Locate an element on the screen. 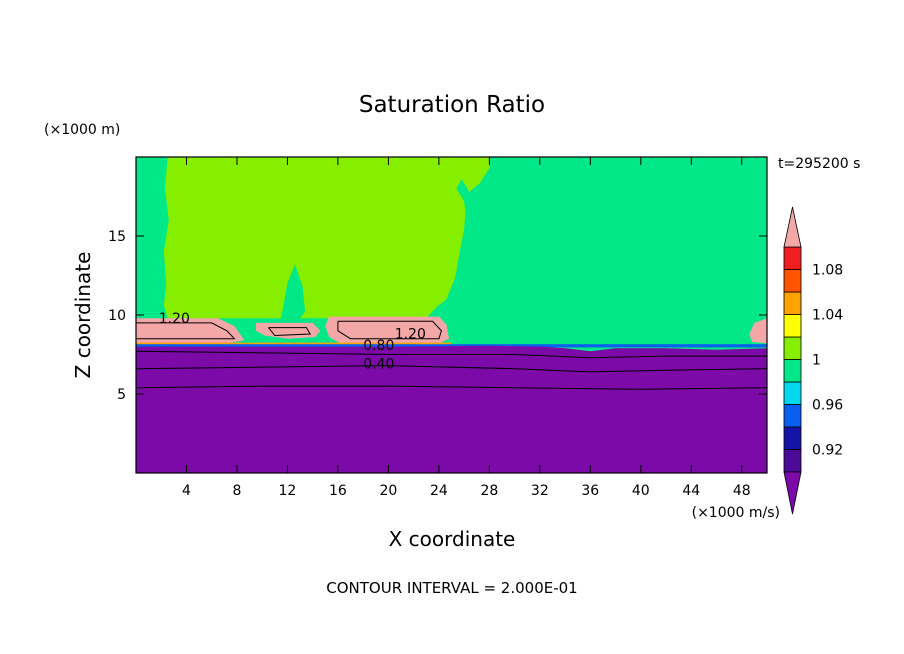 The height and width of the screenshot is (654, 904). chart-title: Saturation Ratio is located at coordinates (452, 105).